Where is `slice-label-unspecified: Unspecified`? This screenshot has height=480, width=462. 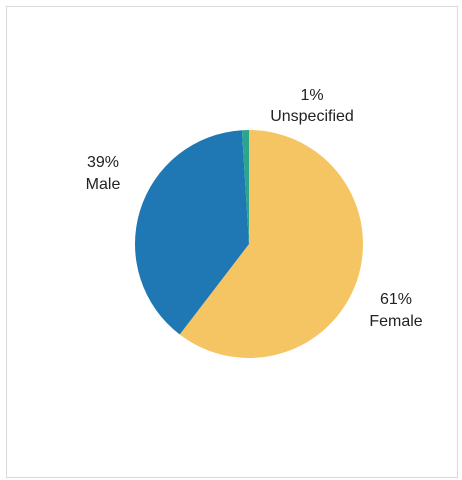 slice-label-unspecified: Unspecified is located at coordinates (312, 116).